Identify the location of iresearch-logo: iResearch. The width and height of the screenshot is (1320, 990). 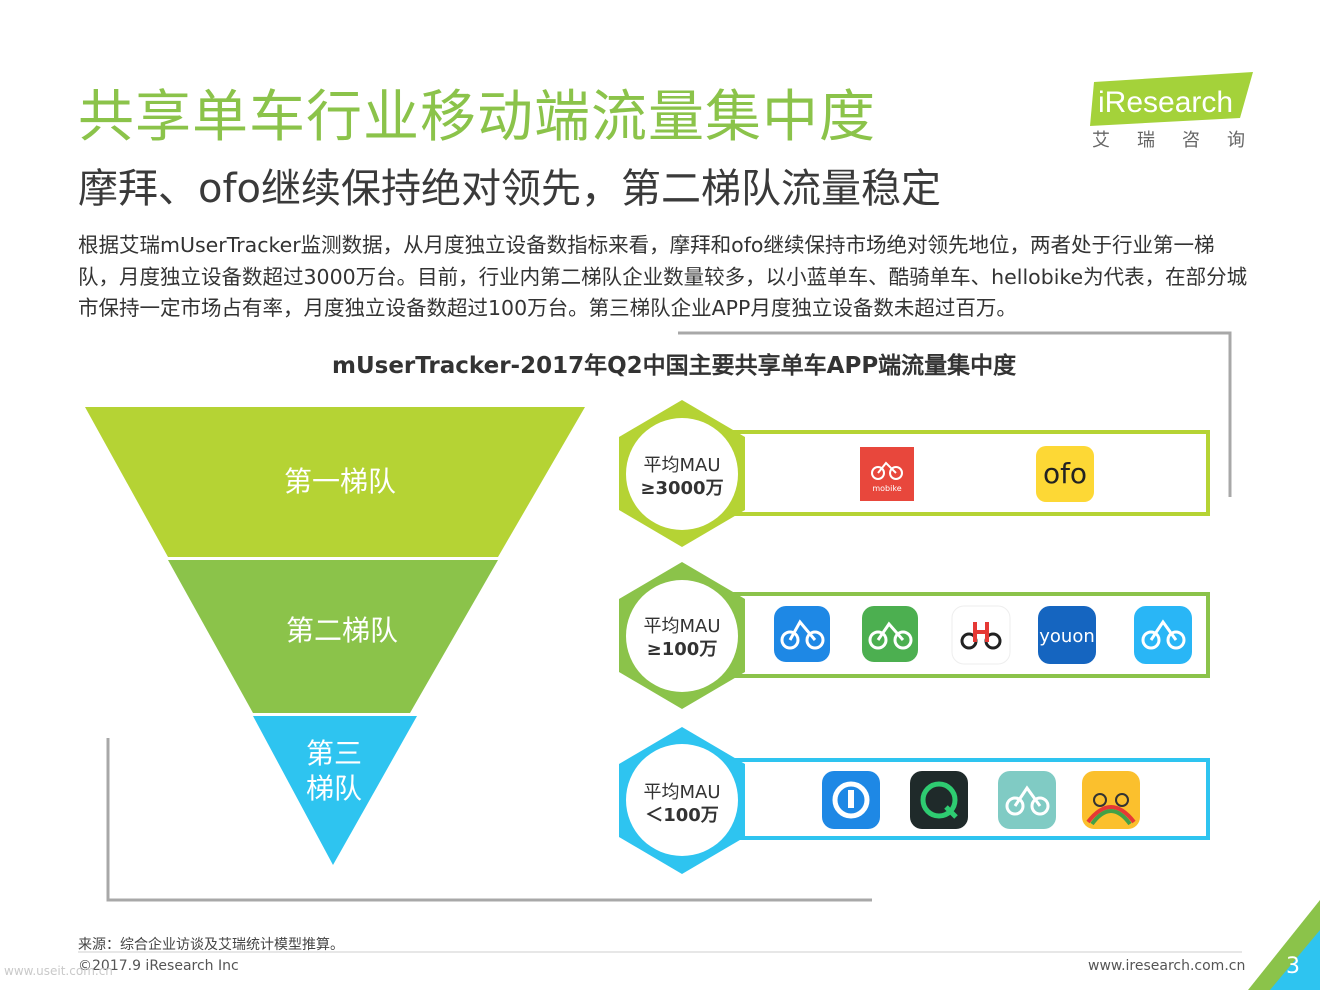
(1171, 99).